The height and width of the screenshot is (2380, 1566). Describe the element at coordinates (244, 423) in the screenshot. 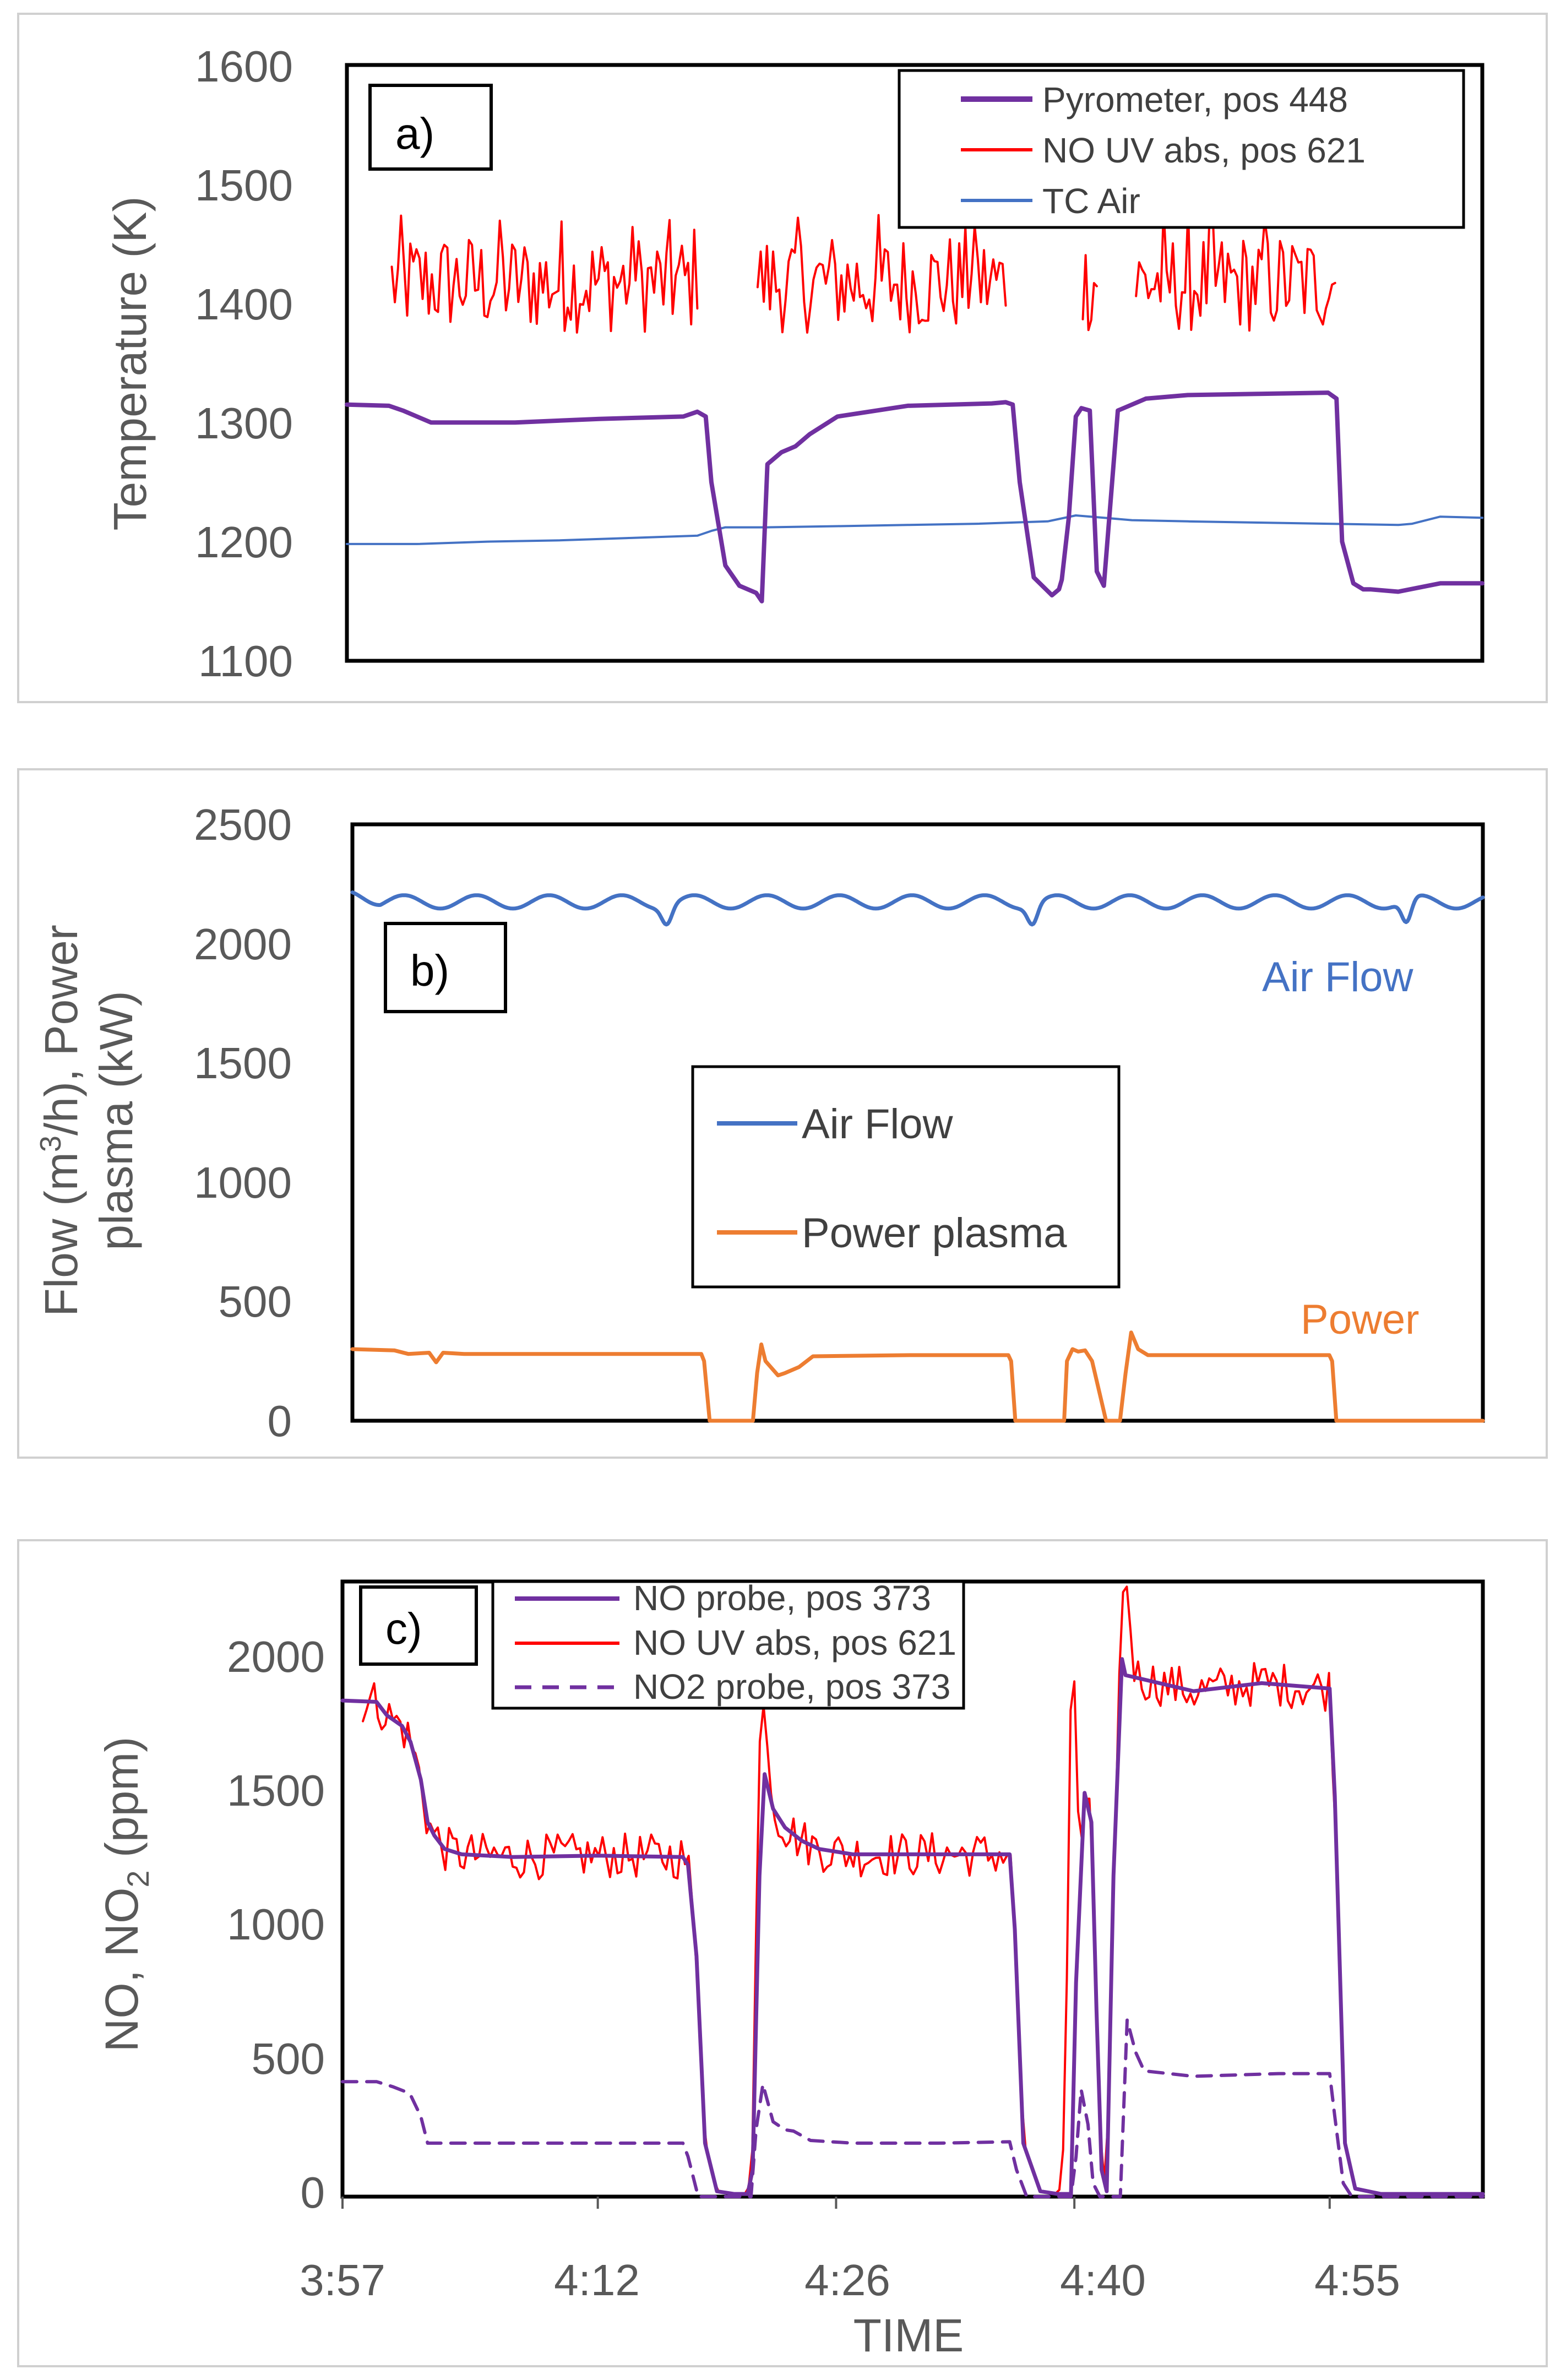

I see `y-tick-label: 1300` at that location.